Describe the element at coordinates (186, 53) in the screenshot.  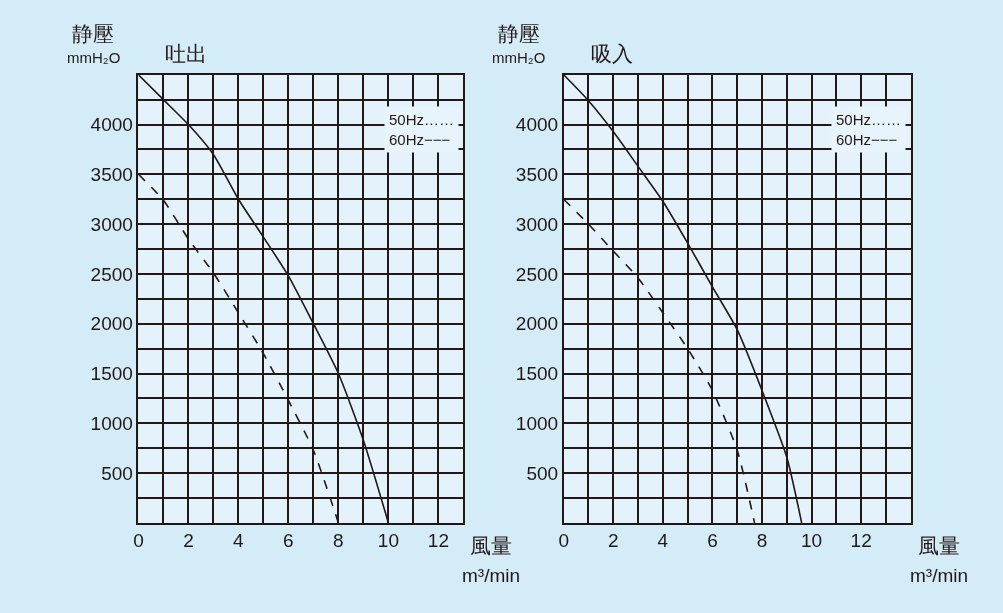
I see `chart-title: 吐出` at that location.